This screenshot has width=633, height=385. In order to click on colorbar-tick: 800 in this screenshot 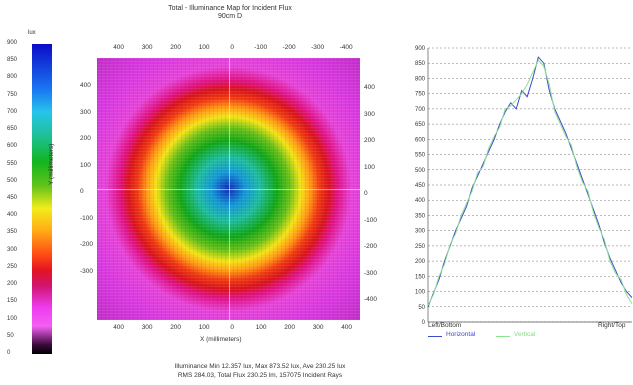, I will do `click(12, 77)`.